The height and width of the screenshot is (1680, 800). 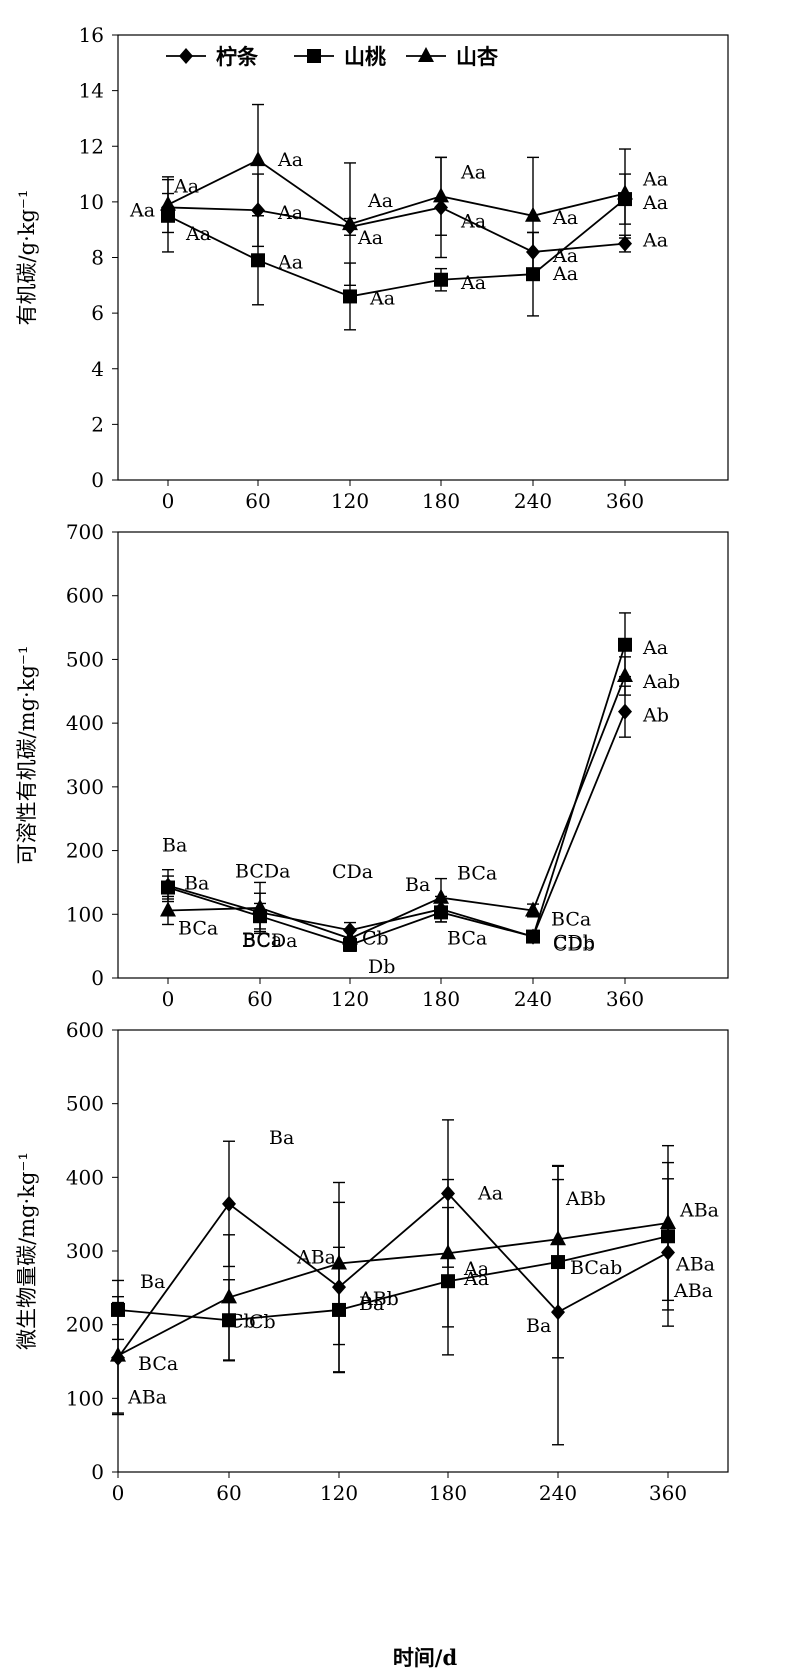 I want to click on x-tick-label: 360, so click(x=625, y=501).